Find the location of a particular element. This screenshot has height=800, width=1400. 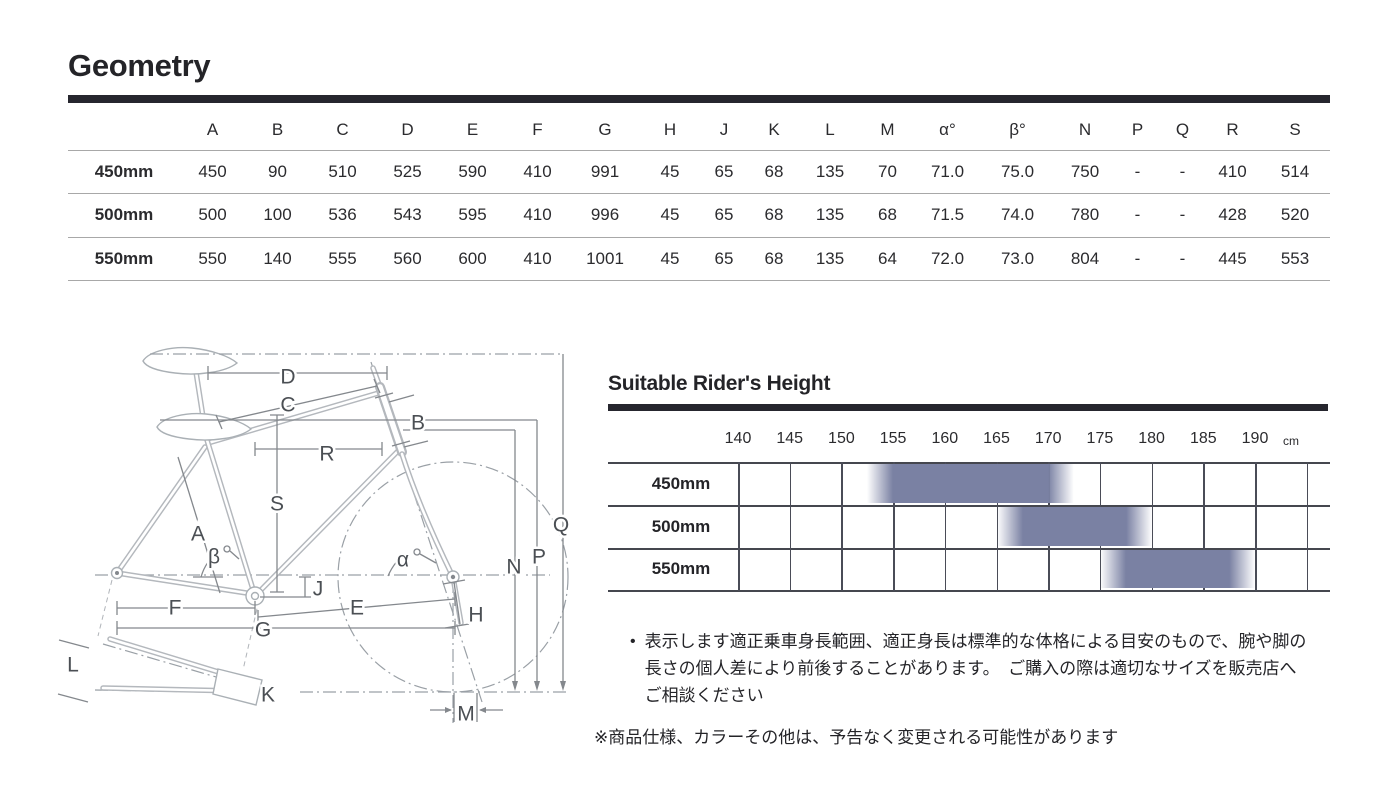

geometry-value-cell: 74.0 is located at coordinates (1017, 215).